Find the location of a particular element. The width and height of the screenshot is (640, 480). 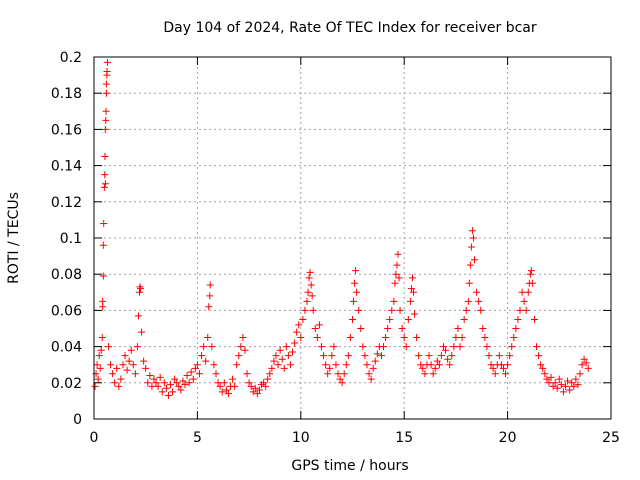

y-tick-label: 0.14 is located at coordinates (66, 167).